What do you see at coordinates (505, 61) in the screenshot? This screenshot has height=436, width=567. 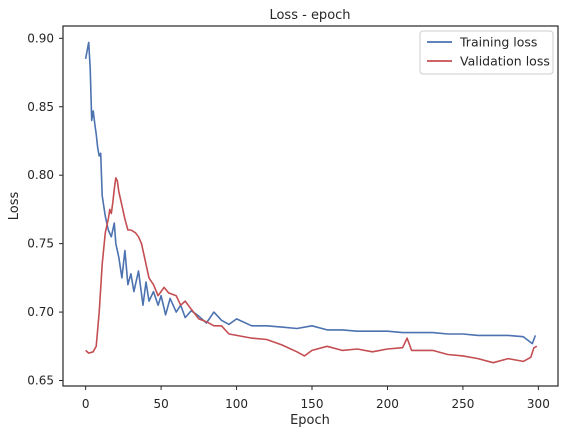 I see `legend-label-validation-loss: Validation loss` at bounding box center [505, 61].